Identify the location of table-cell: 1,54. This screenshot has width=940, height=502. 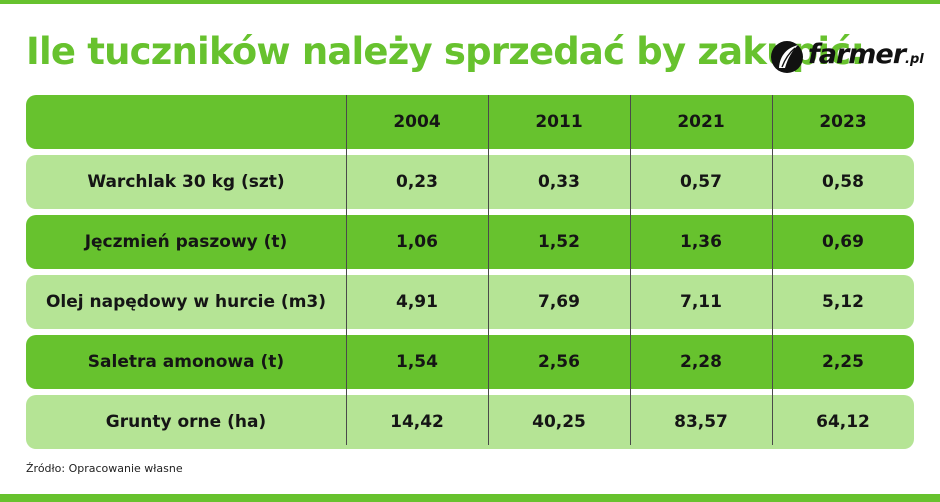
(417, 362).